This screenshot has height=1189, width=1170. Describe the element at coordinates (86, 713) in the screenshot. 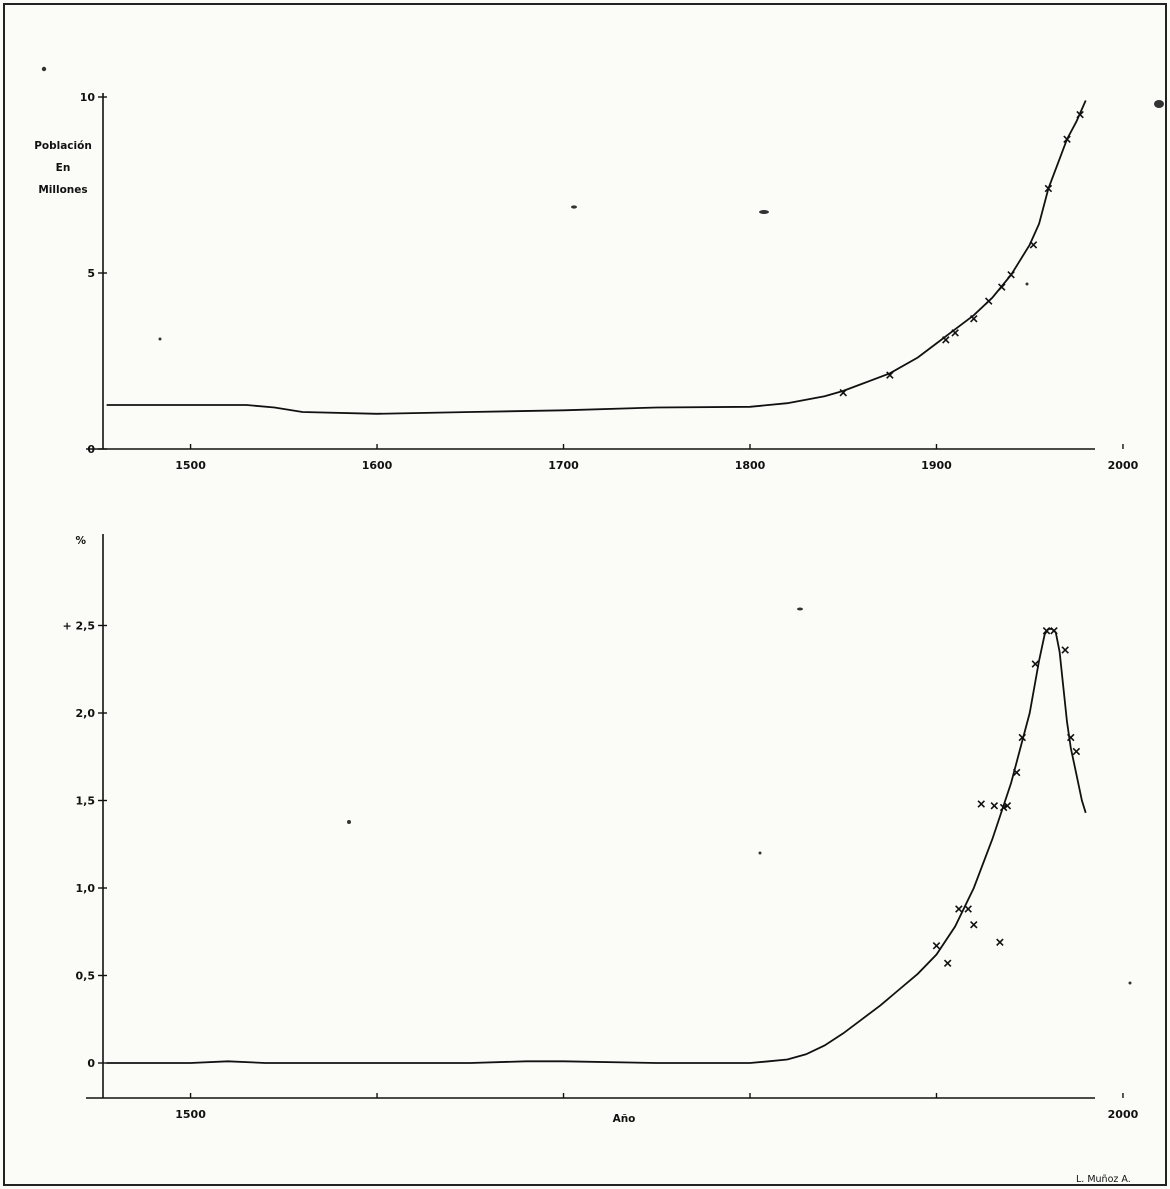

I see `y-tick-label: 2,0` at that location.